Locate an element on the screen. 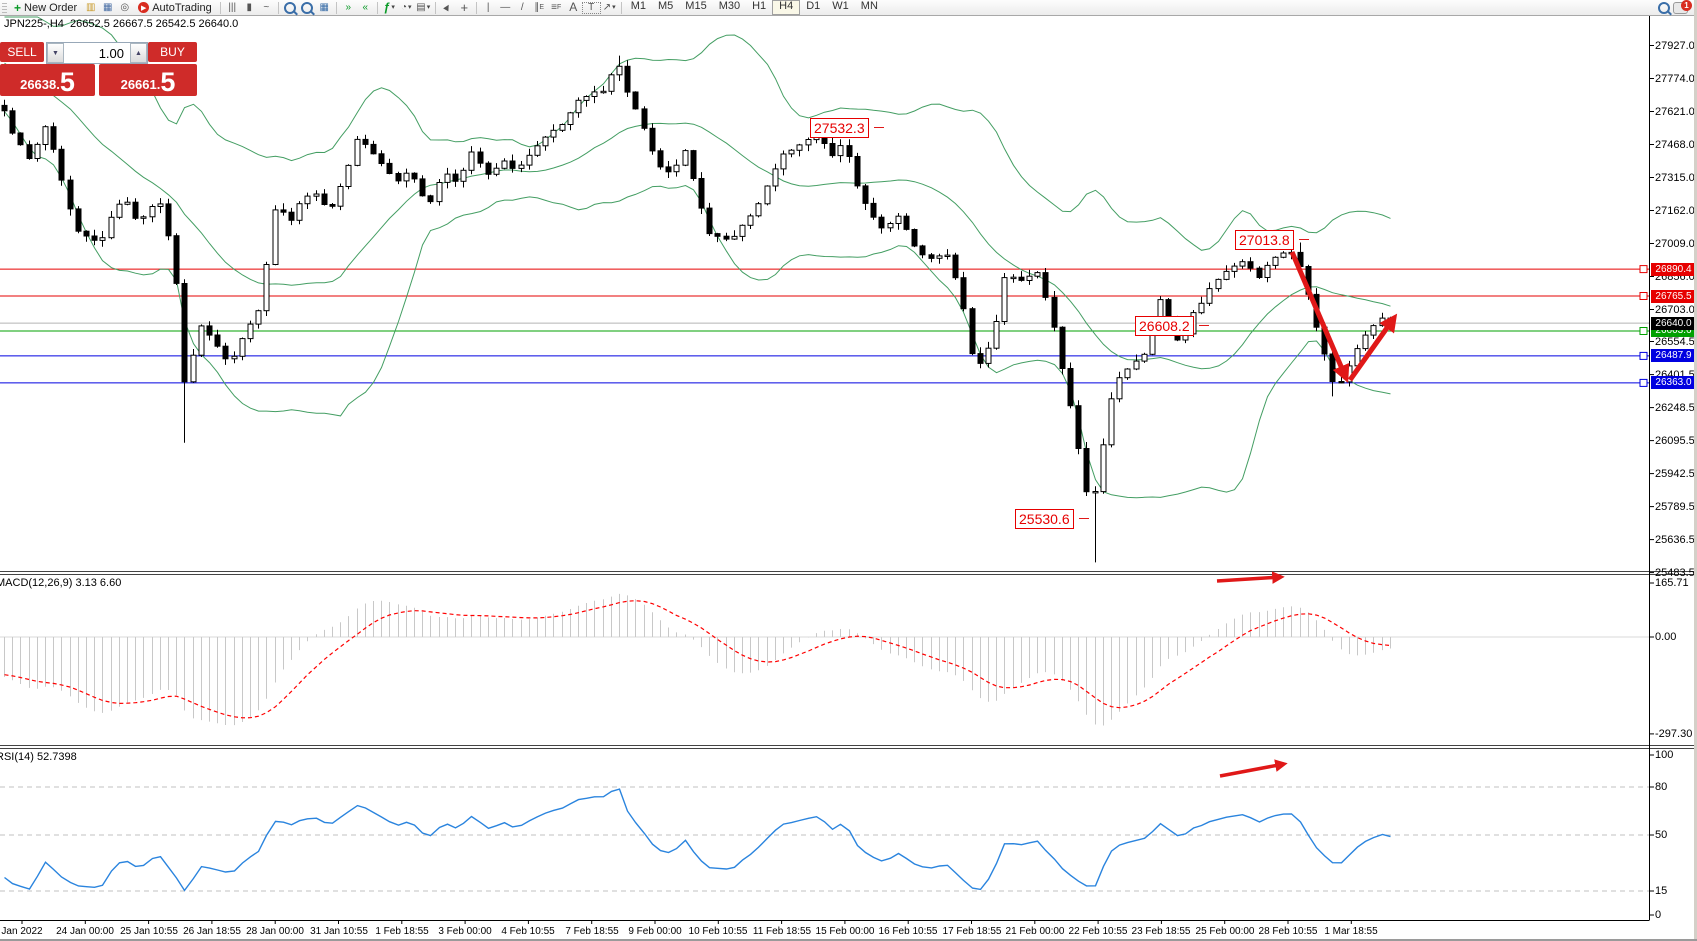 This screenshot has width=1697, height=941. sell-price-display: 26638 . 5 is located at coordinates (47, 80).